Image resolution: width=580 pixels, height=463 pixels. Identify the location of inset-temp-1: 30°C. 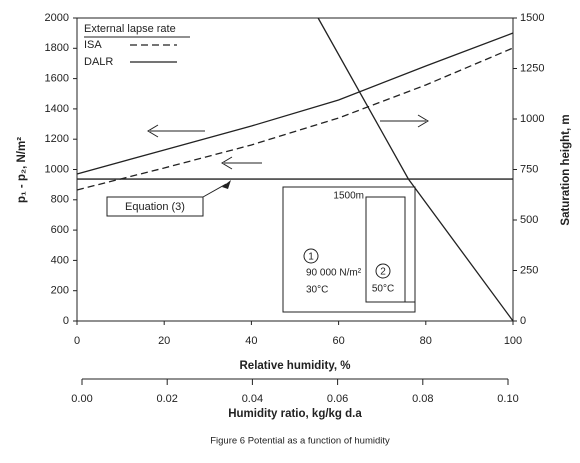
(317, 290).